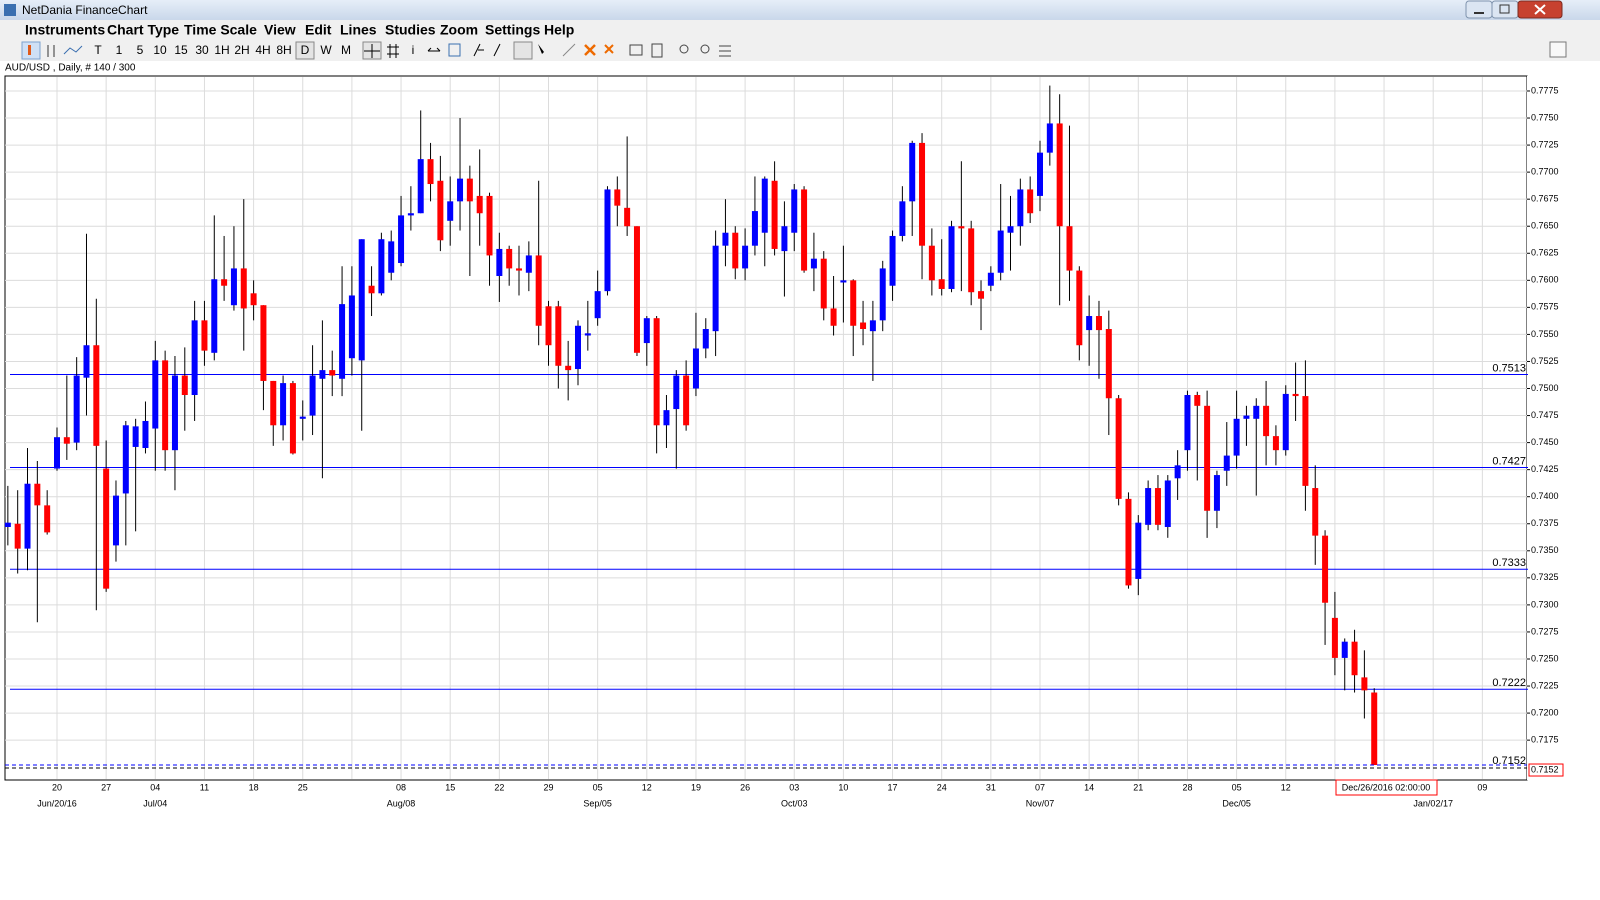 The height and width of the screenshot is (900, 1600). Describe the element at coordinates (410, 30) in the screenshot. I see `menu-item: Studies` at that location.